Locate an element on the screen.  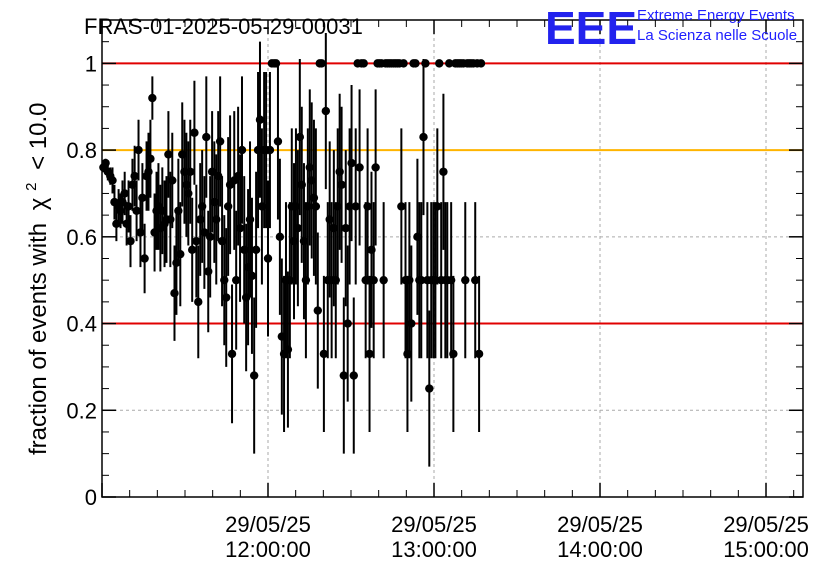
logo-line1: Extreme Energy Events is located at coordinates (716, 15).